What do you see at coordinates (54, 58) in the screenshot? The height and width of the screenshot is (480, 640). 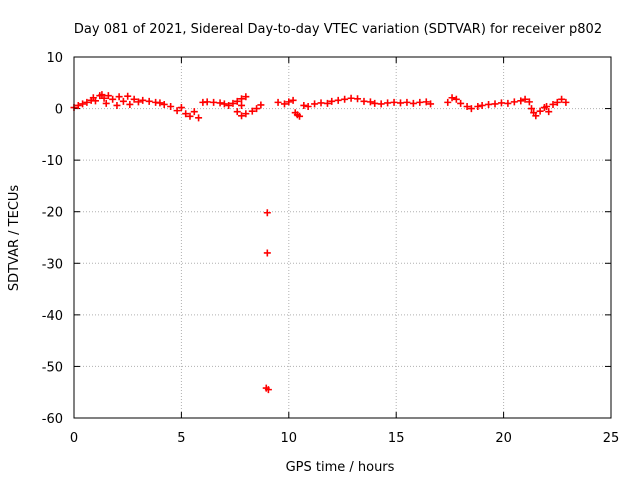 I see `y-tick-label: 10` at bounding box center [54, 58].